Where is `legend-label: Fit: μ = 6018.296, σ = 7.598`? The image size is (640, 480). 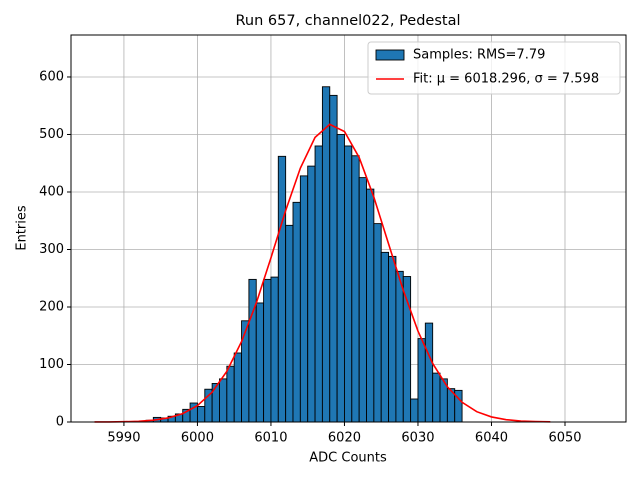 legend-label: Fit: μ = 6018.296, σ = 7.598 is located at coordinates (506, 79).